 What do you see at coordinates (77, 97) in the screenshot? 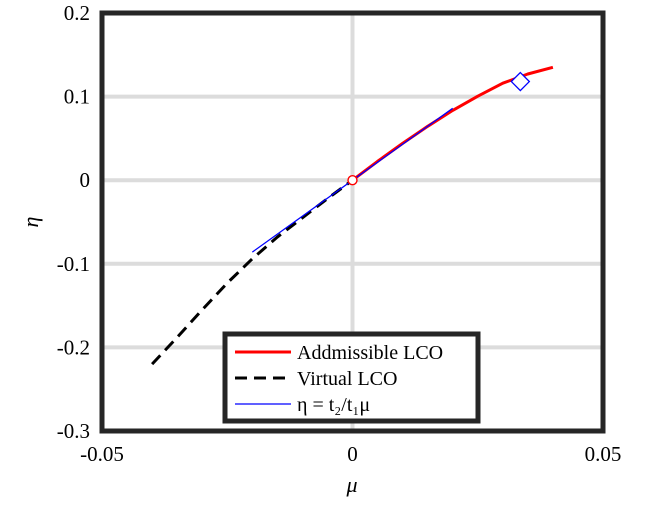
I see `y-tick-label: 0.1` at bounding box center [77, 97].